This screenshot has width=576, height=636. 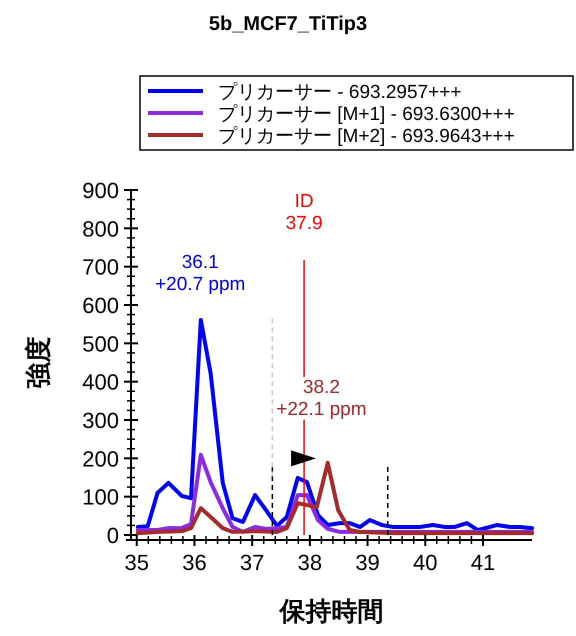 What do you see at coordinates (100, 382) in the screenshot?
I see `y-tick-label: 400` at bounding box center [100, 382].